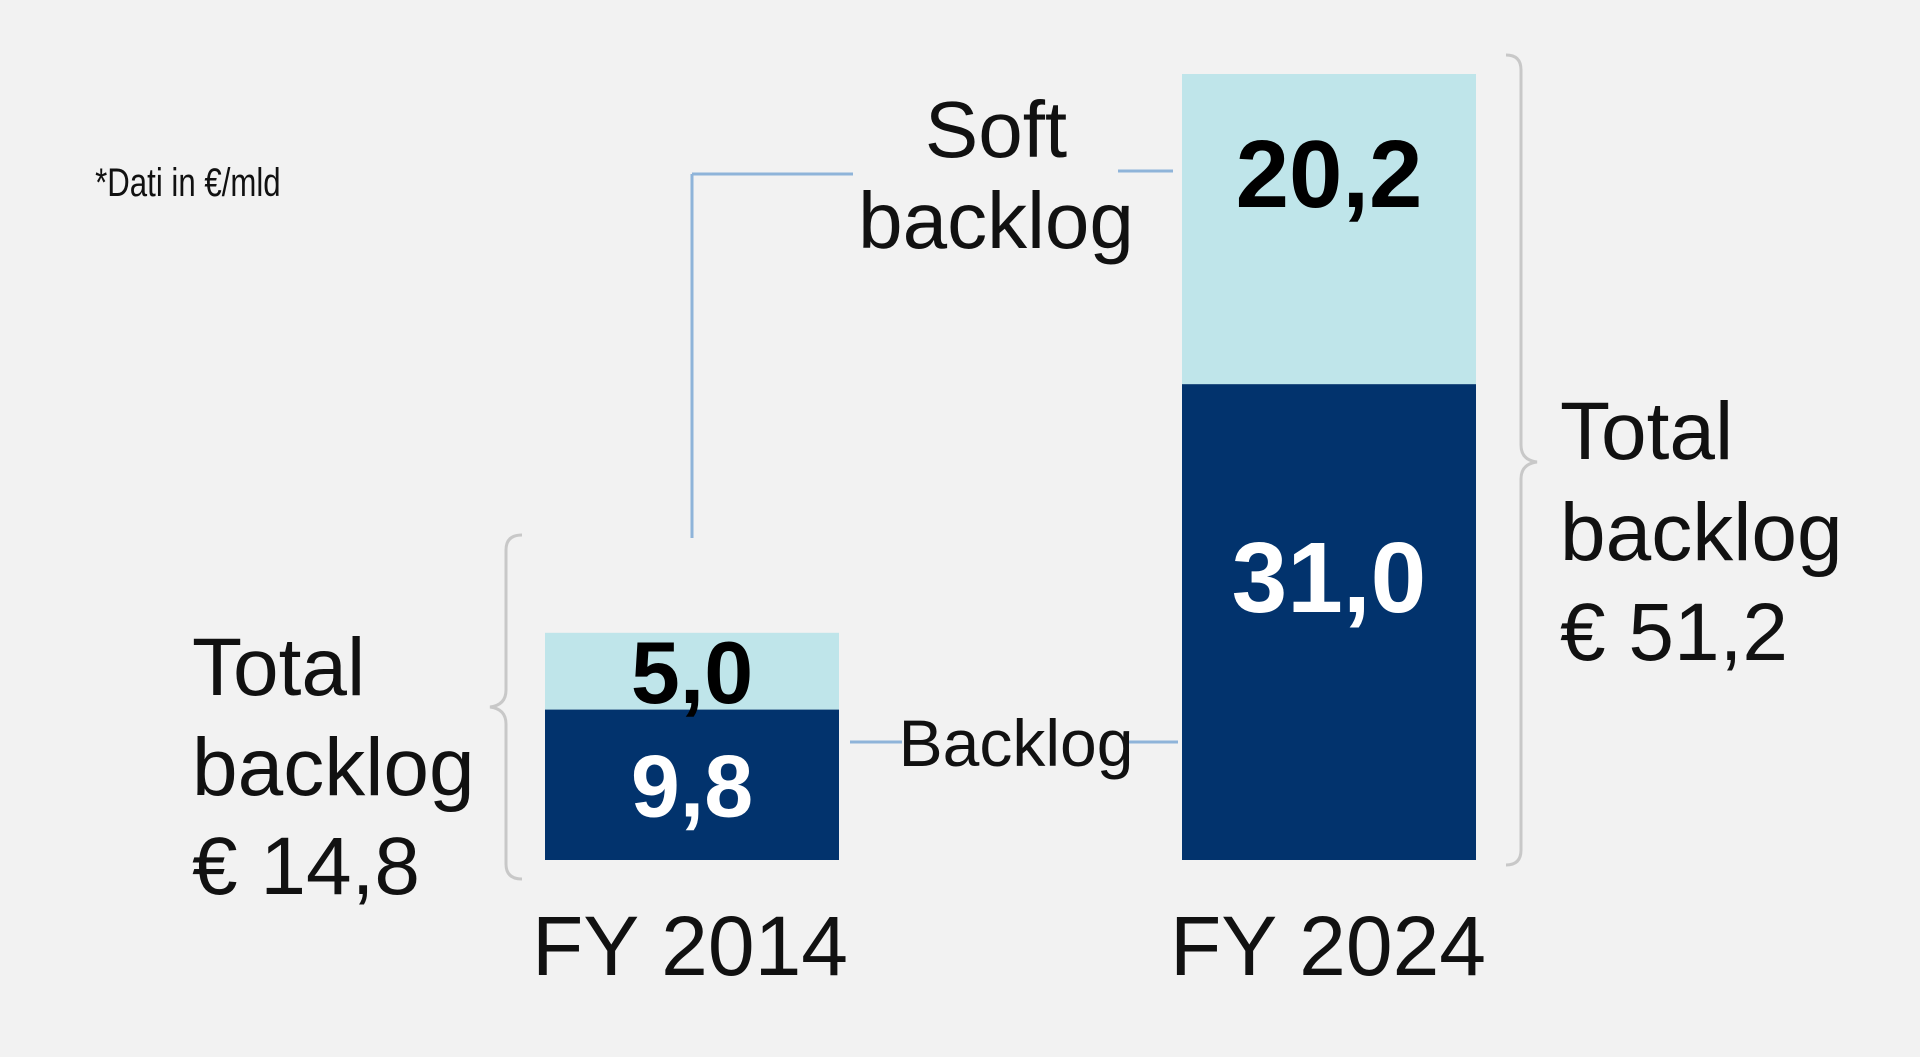  I want to click on total-label-fy2014-line2: backlog, so click(333, 767).